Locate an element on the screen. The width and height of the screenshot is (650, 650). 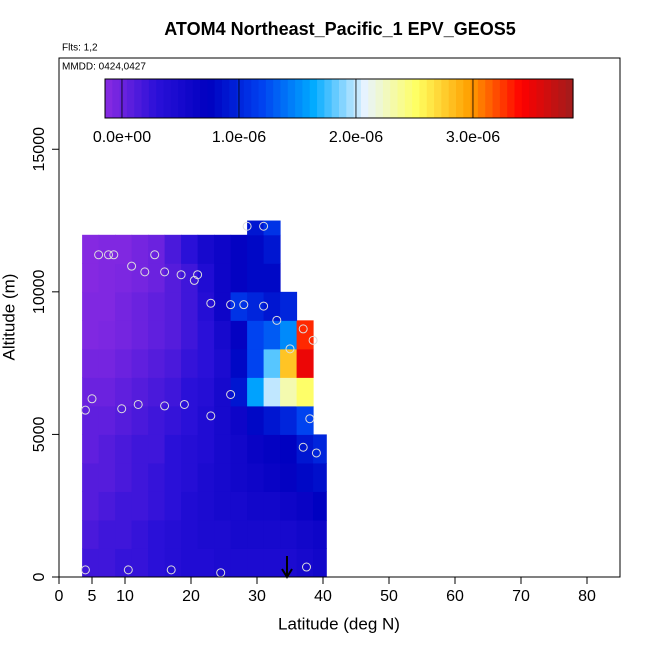
y-tick-label: 10000 is located at coordinates (39, 291).